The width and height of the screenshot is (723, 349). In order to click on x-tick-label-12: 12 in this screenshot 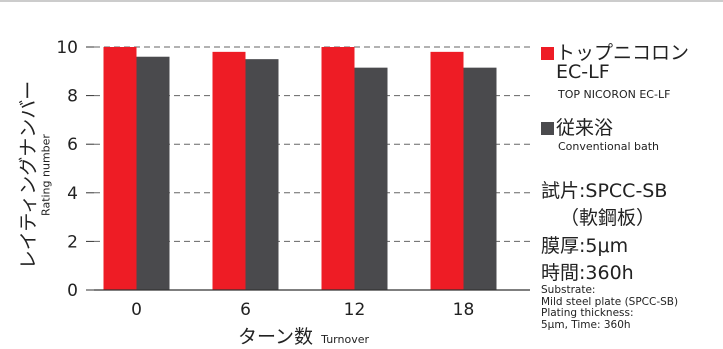, I will do `click(355, 310)`.